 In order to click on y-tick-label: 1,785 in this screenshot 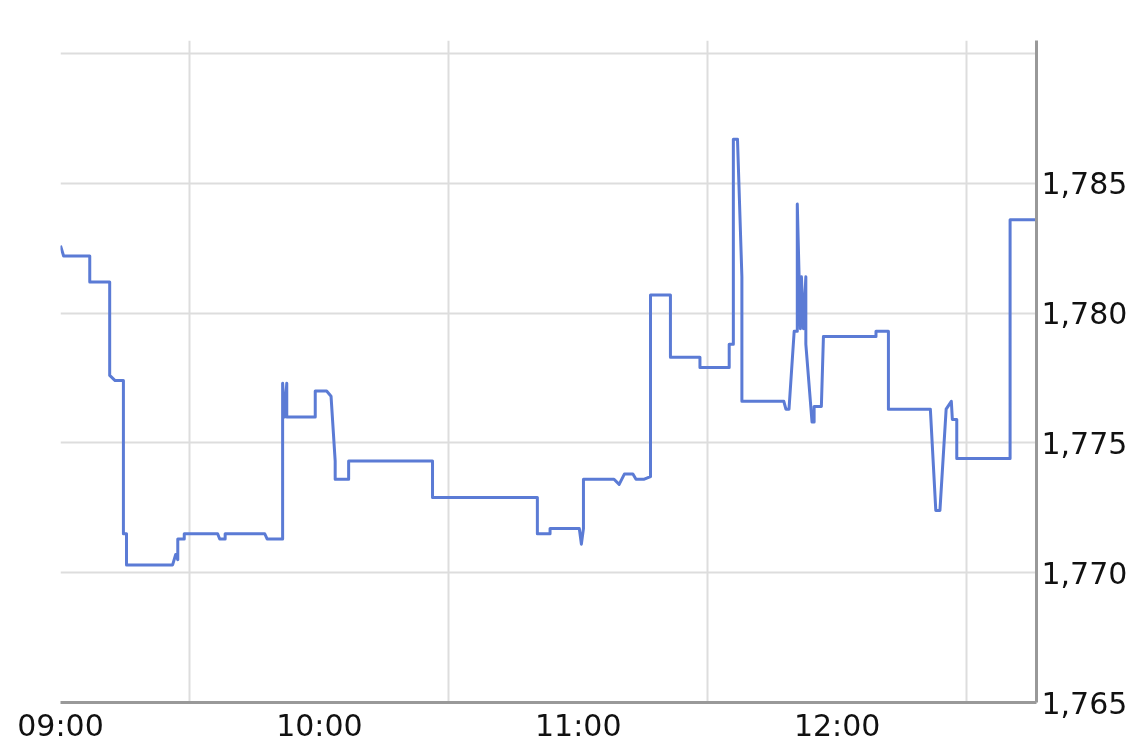, I will do `click(1084, 184)`.